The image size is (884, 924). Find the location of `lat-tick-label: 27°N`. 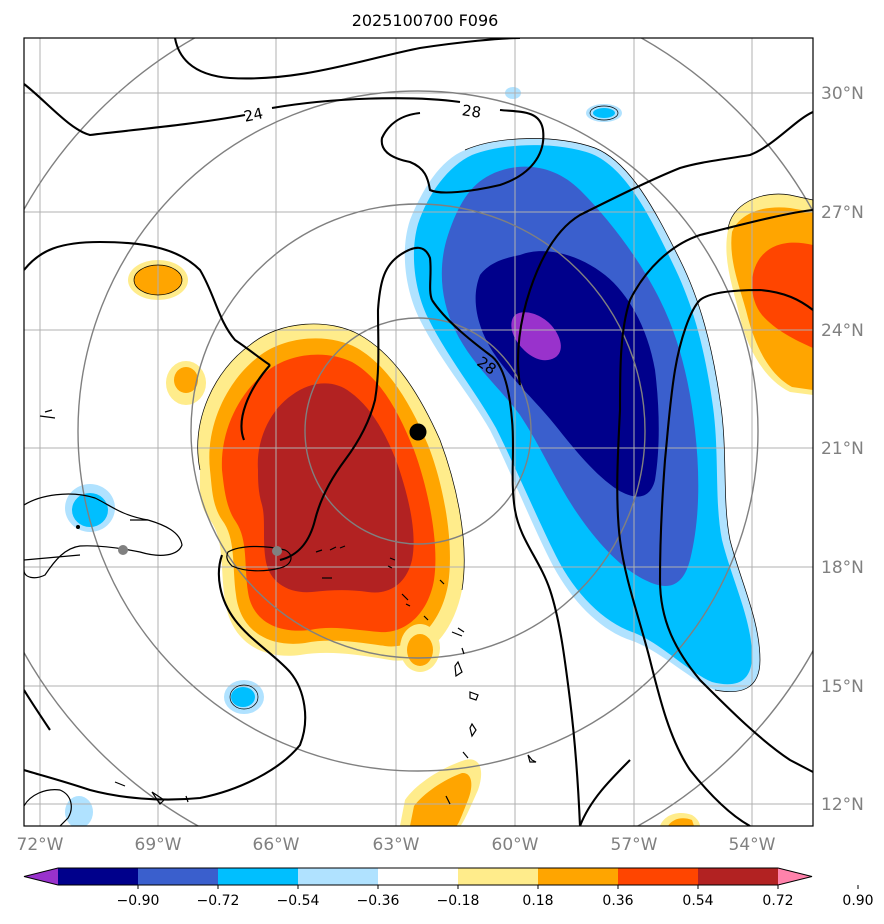

lat-tick-label: 27°N is located at coordinates (842, 213).